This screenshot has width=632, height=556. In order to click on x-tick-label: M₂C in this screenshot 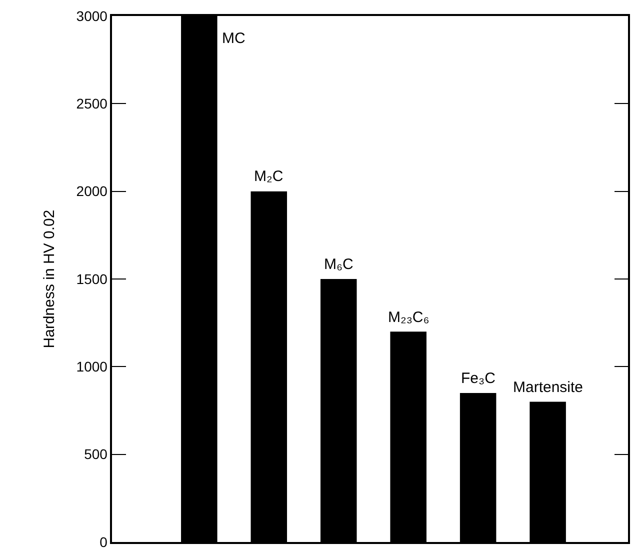, I will do `click(269, 176)`.